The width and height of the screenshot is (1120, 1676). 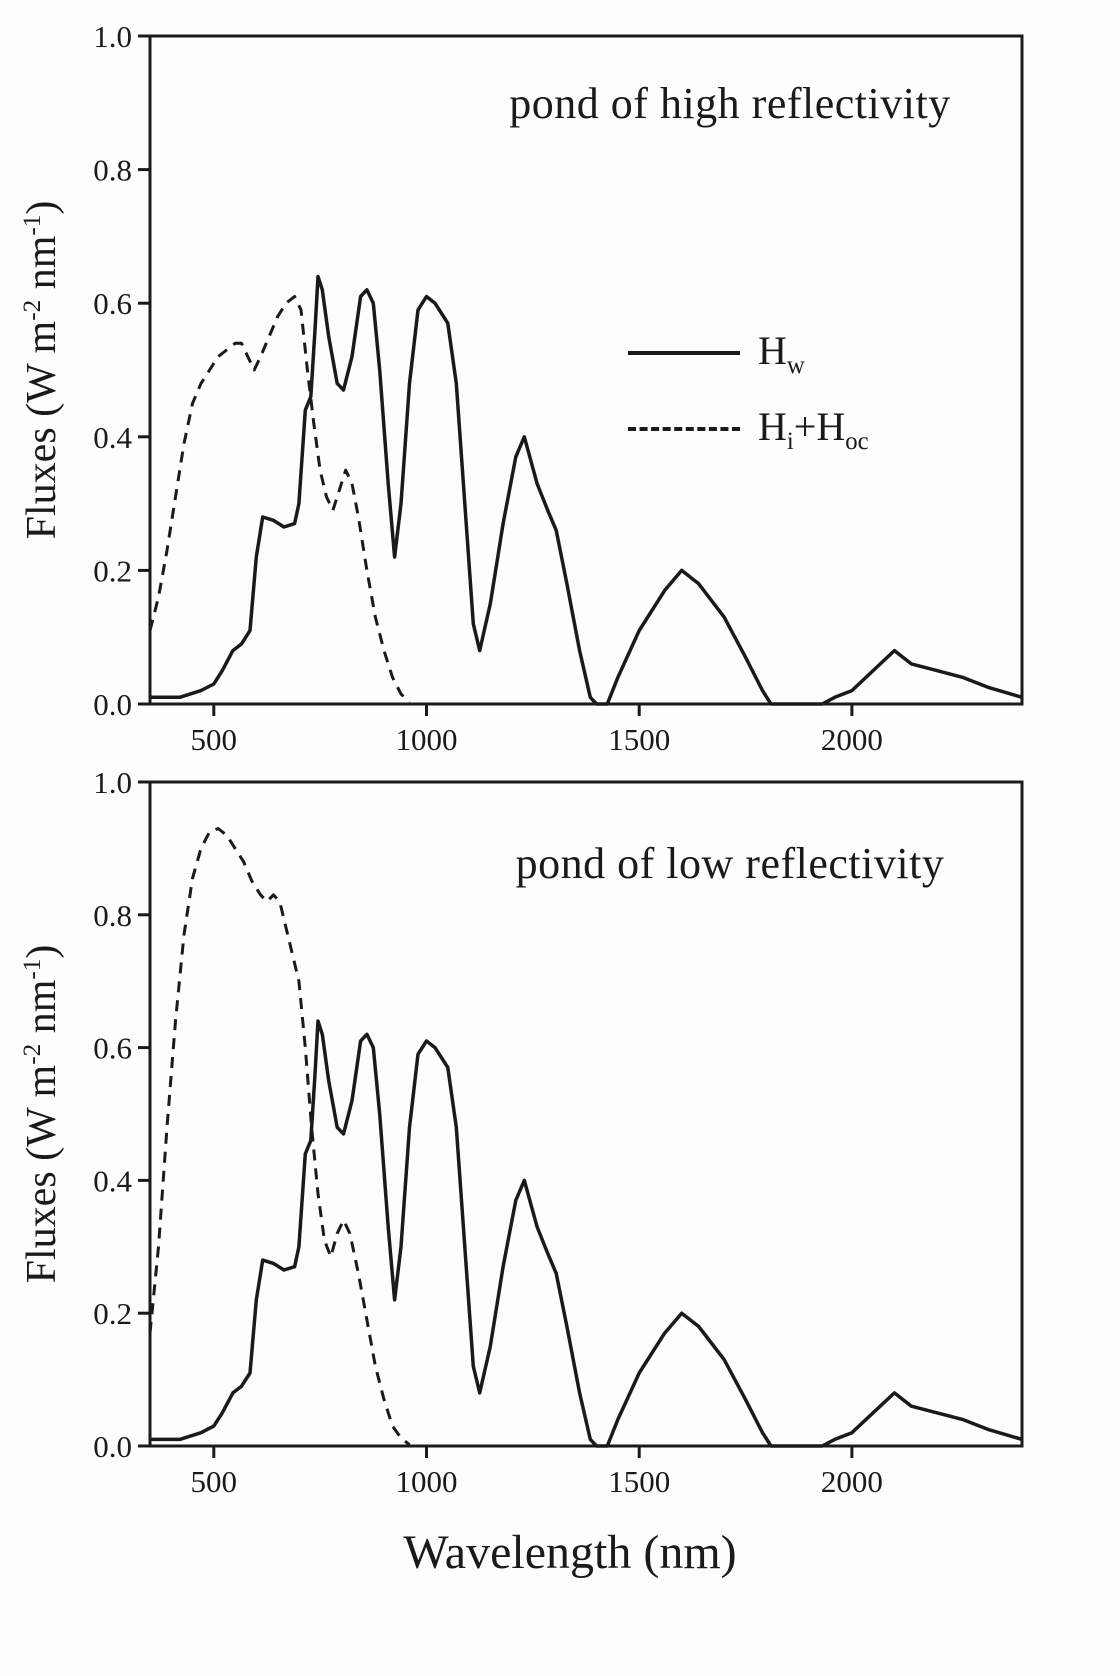 What do you see at coordinates (570, 1552) in the screenshot?
I see `x-axis-label: Wavelength (nm)` at bounding box center [570, 1552].